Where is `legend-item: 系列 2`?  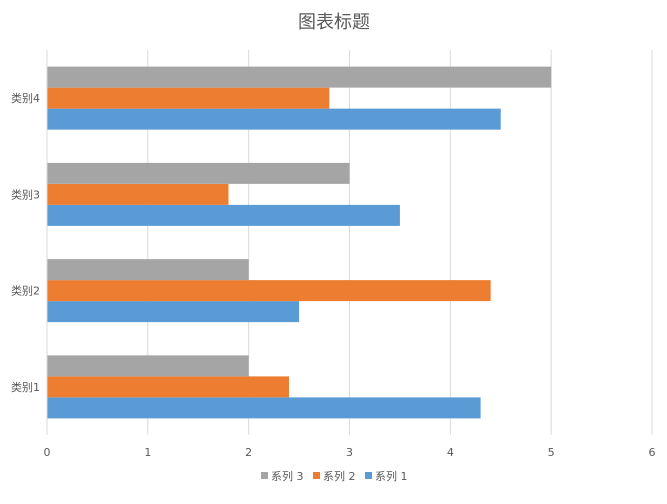
legend-item: 系列 2 is located at coordinates (334, 476).